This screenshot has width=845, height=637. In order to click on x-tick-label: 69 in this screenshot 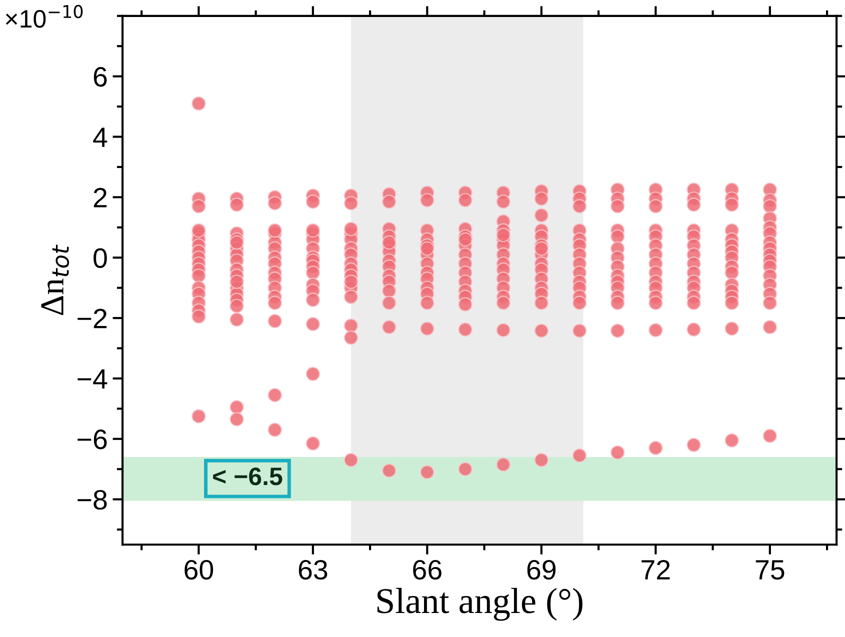, I will do `click(541, 570)`.